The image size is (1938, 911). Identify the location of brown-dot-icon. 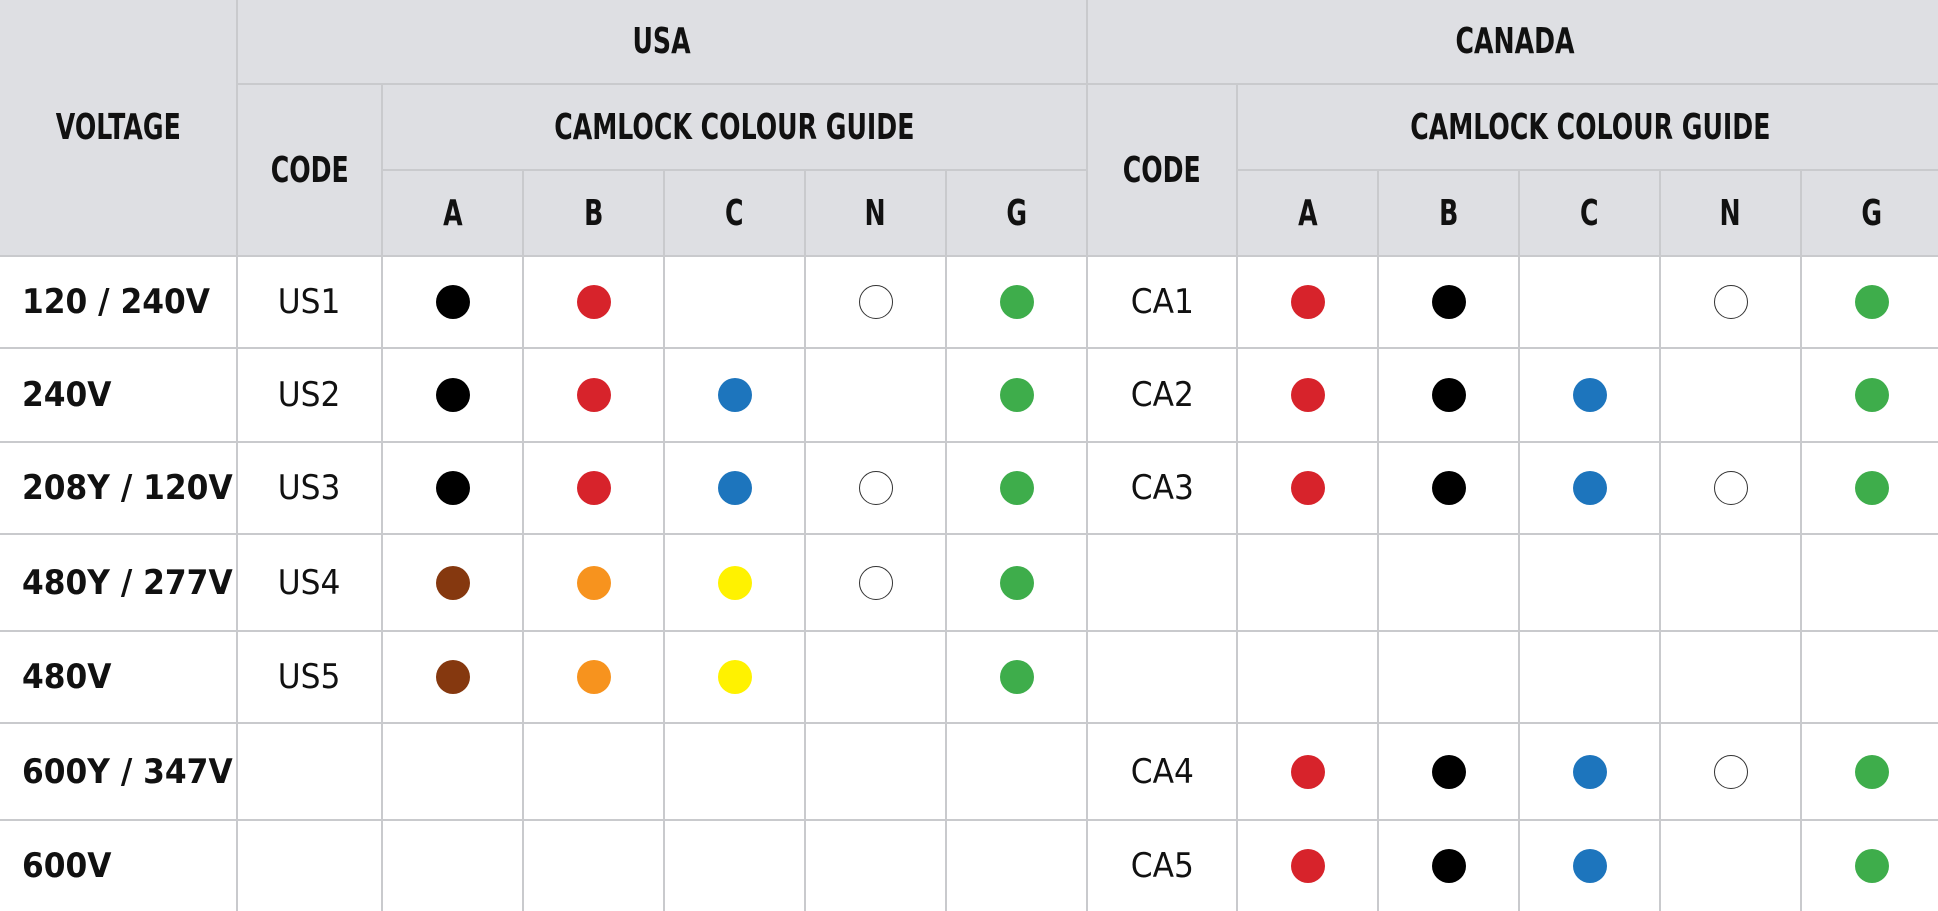
(452, 677).